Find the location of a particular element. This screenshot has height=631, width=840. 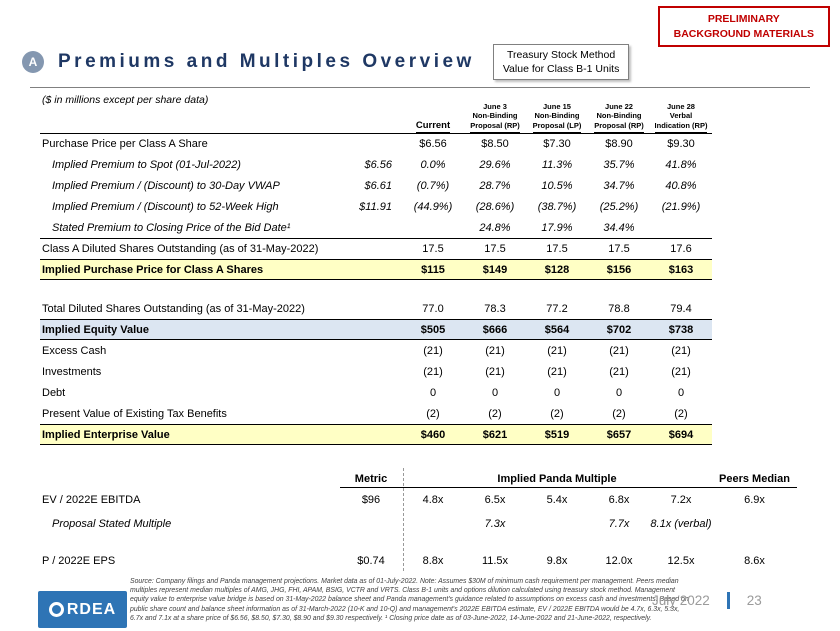

row-label: EV / 2022E EBITDA is located at coordinates (91, 500).